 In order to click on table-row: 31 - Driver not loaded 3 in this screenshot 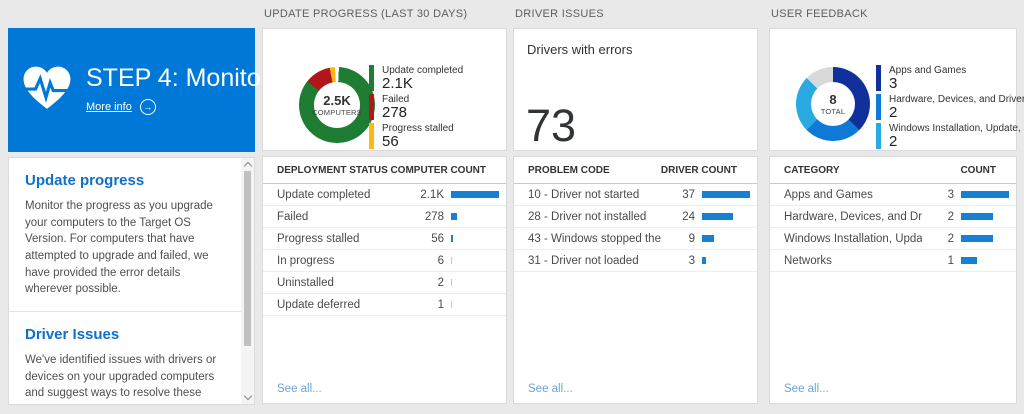, I will do `click(635, 261)`.